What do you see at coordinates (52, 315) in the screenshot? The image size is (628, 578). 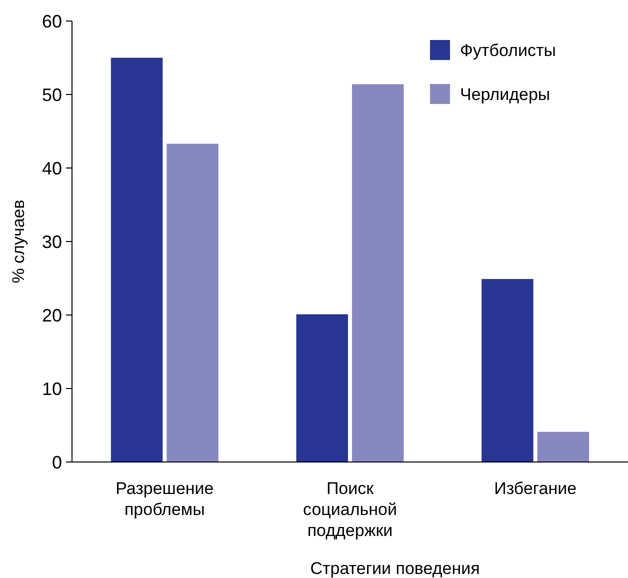 I see `y-tick-label: 20` at bounding box center [52, 315].